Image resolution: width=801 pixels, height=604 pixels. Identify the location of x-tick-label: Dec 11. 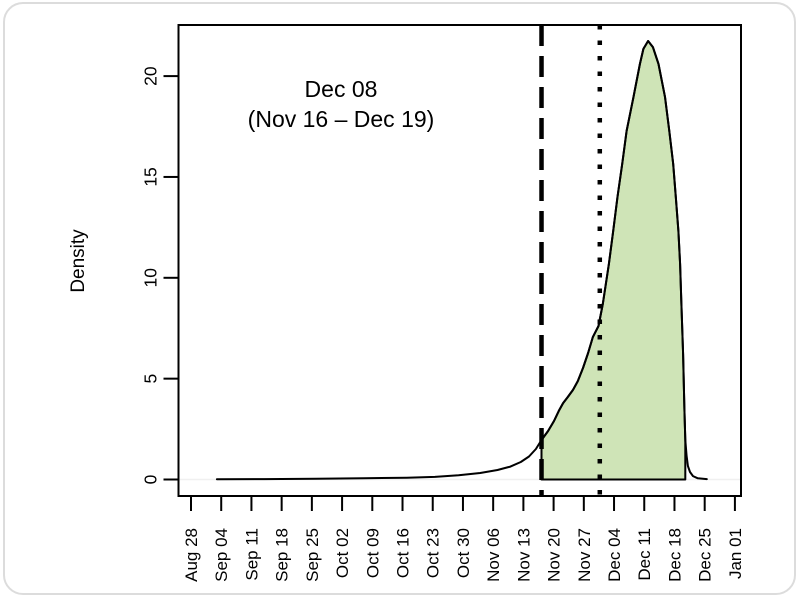
(644, 554).